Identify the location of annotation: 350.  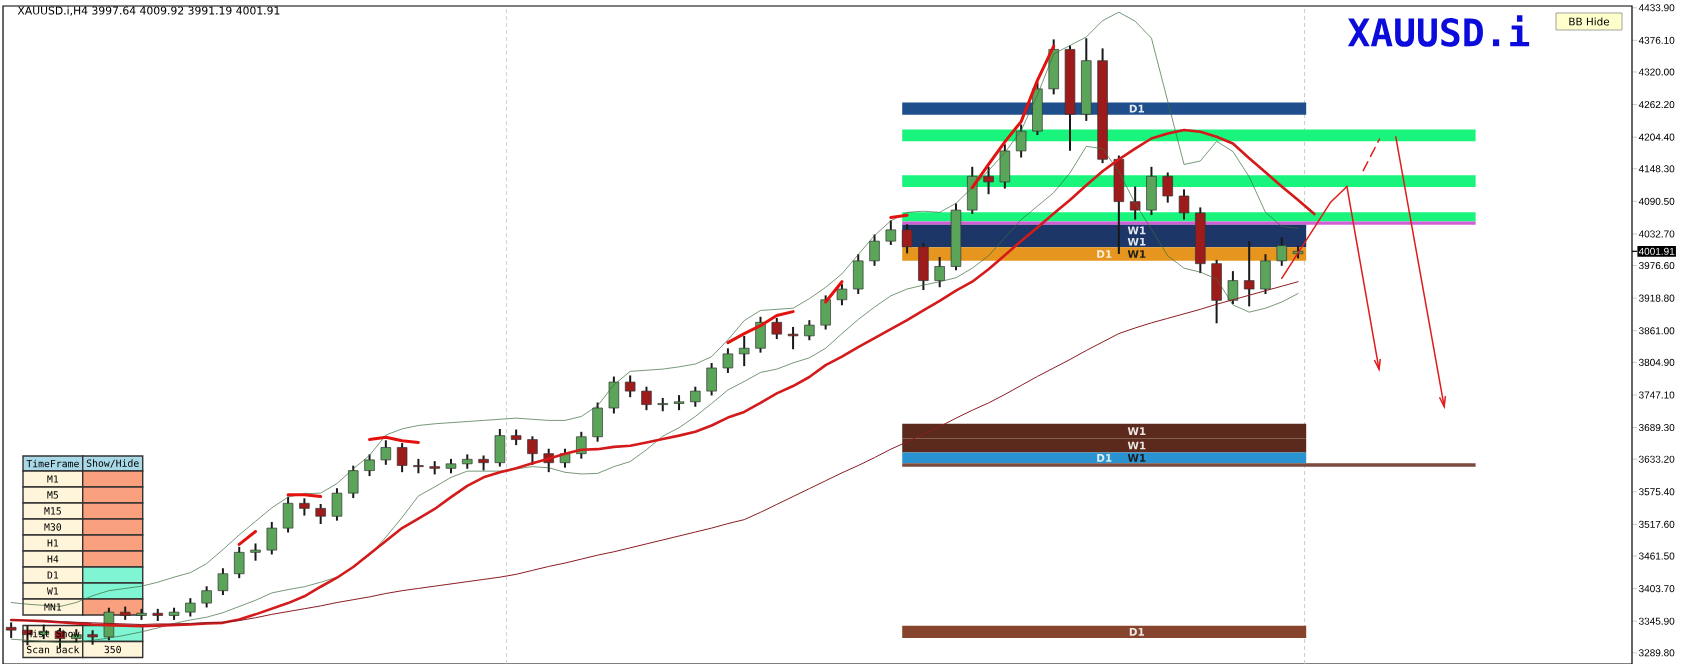
(112, 649).